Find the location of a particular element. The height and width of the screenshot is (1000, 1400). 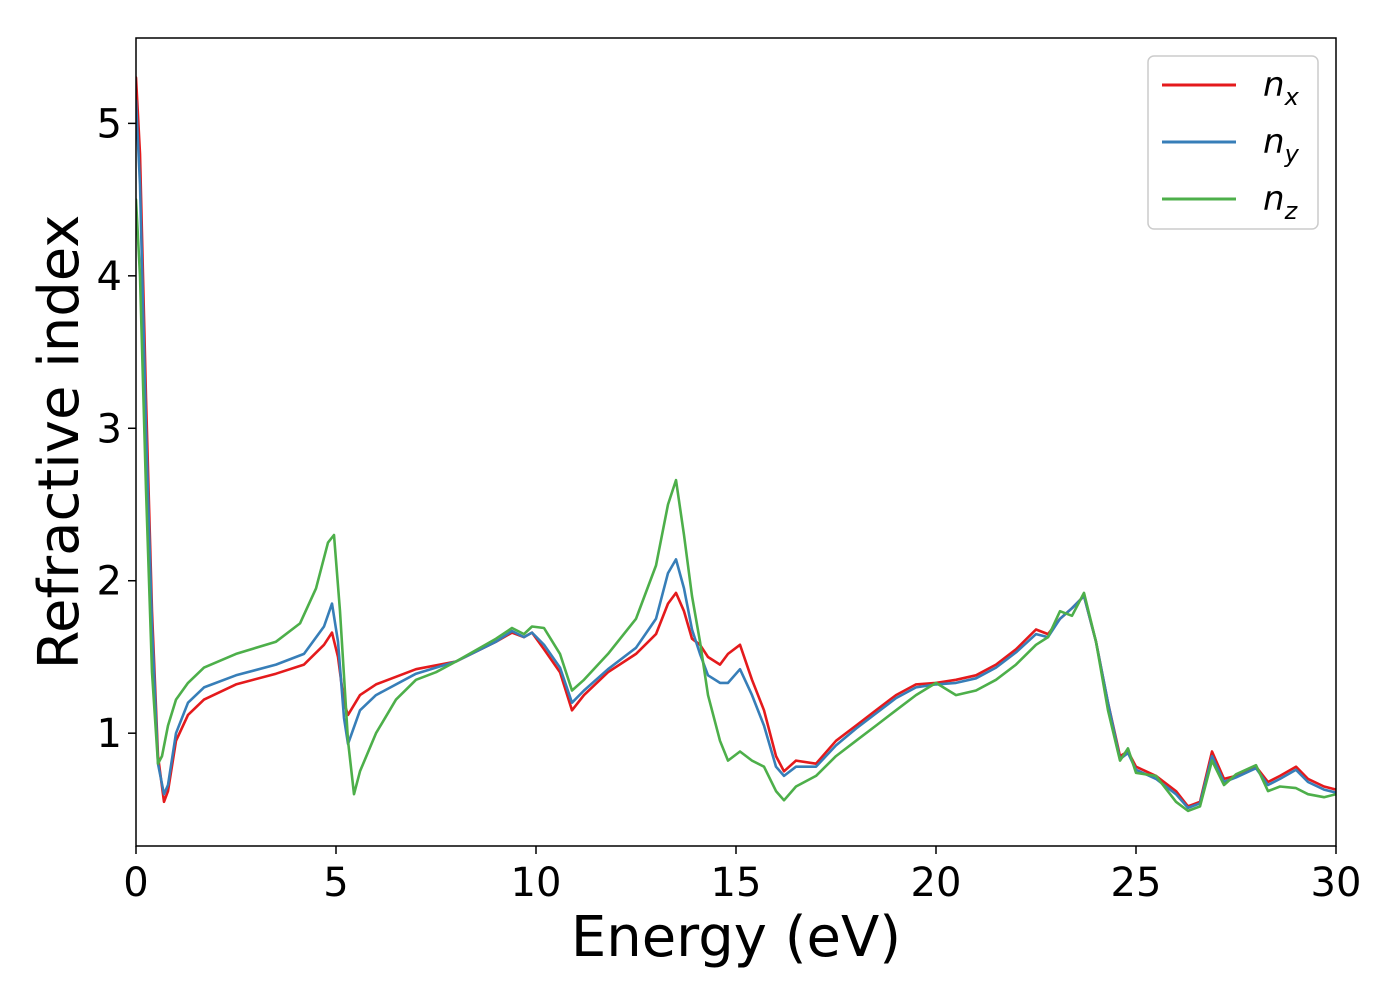

y-tick-label: 3 is located at coordinates (109, 429).